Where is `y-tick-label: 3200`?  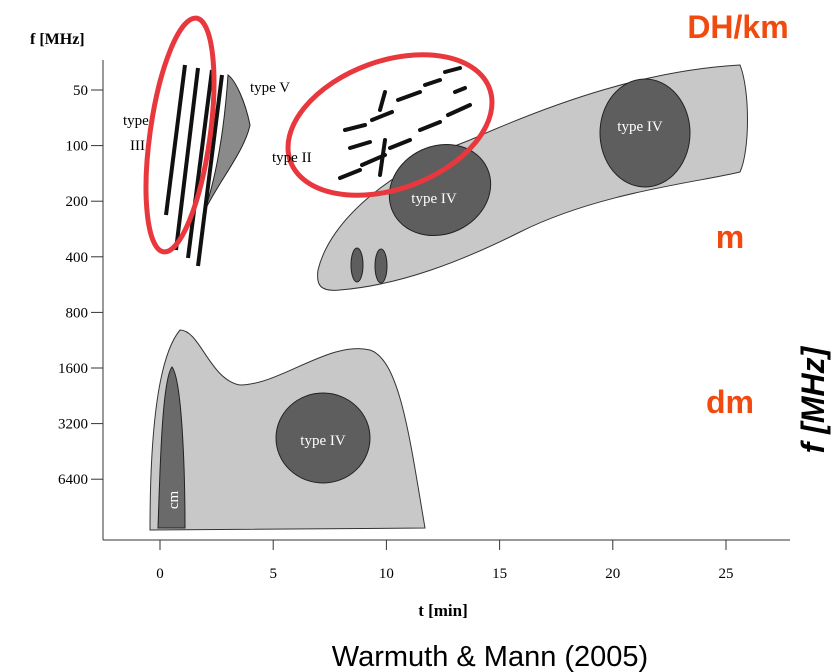 y-tick-label: 3200 is located at coordinates (73, 425).